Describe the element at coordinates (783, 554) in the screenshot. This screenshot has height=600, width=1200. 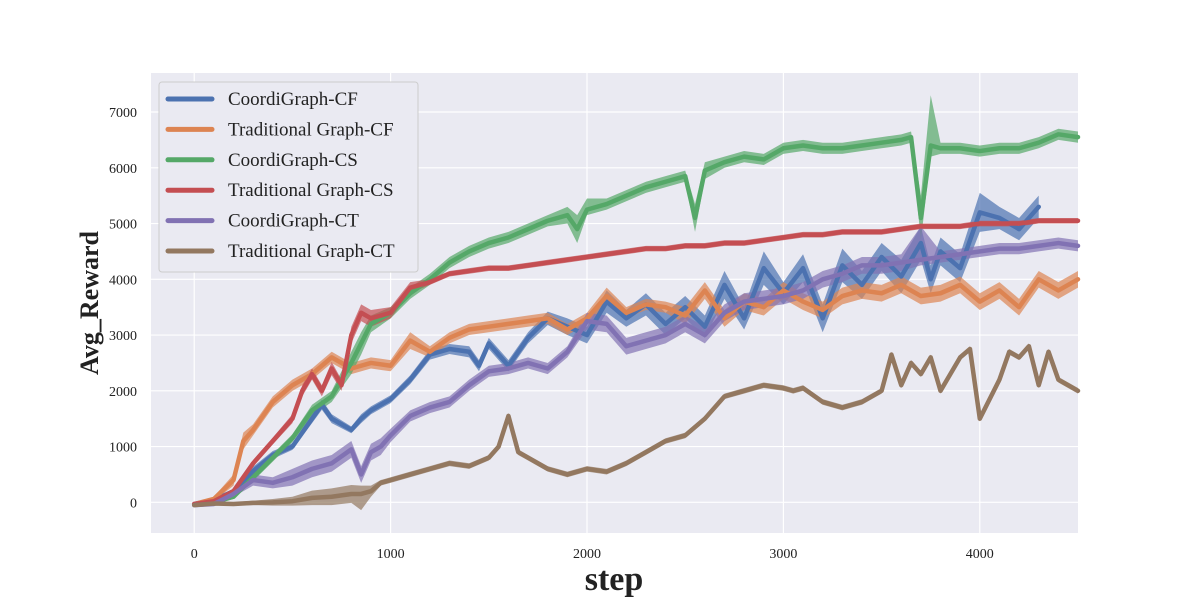
I see `x-tick-label: 3000` at that location.